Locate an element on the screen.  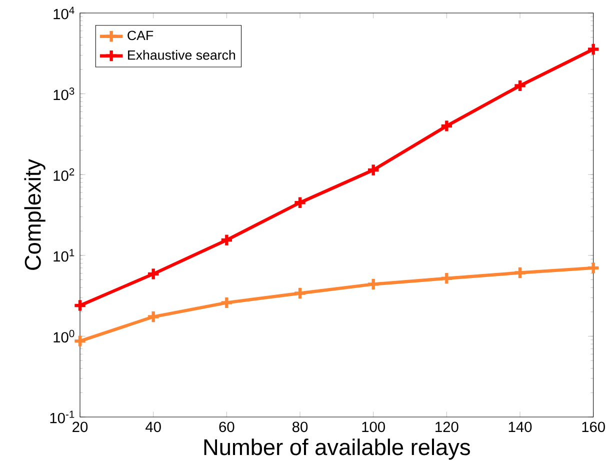
x-axis-title: Number of available relays is located at coordinates (337, 449).